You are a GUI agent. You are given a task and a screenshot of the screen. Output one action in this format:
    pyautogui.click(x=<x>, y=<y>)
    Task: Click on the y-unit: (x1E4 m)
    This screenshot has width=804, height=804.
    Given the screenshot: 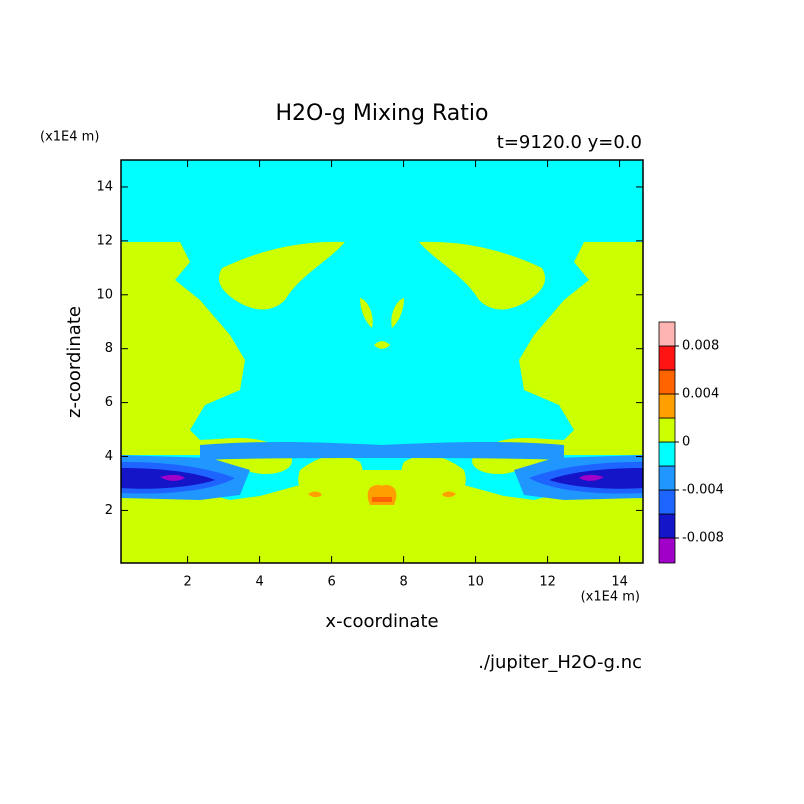 What is the action you would take?
    pyautogui.click(x=69, y=137)
    